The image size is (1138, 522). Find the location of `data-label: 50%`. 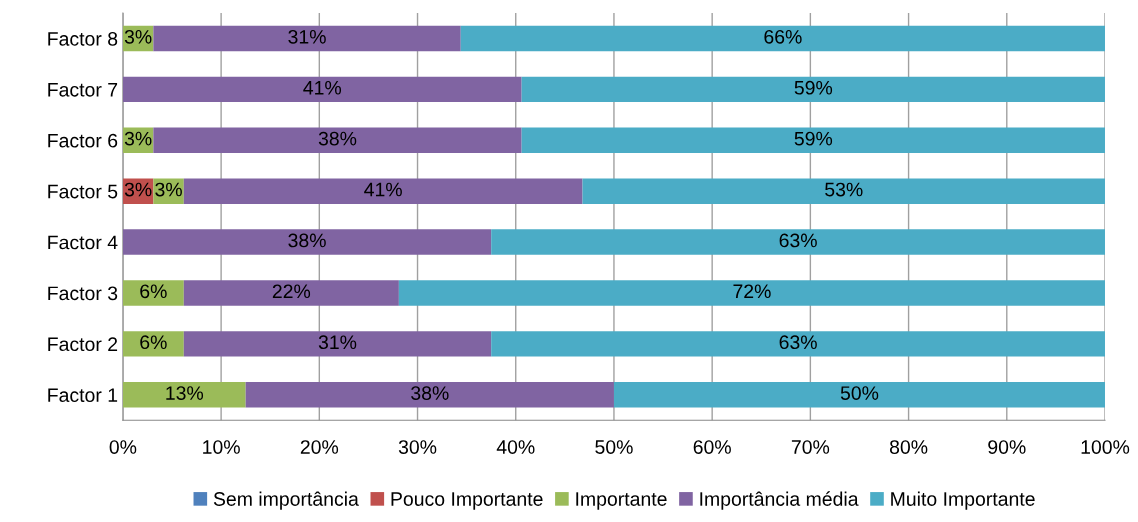

data-label: 50% is located at coordinates (859, 393).